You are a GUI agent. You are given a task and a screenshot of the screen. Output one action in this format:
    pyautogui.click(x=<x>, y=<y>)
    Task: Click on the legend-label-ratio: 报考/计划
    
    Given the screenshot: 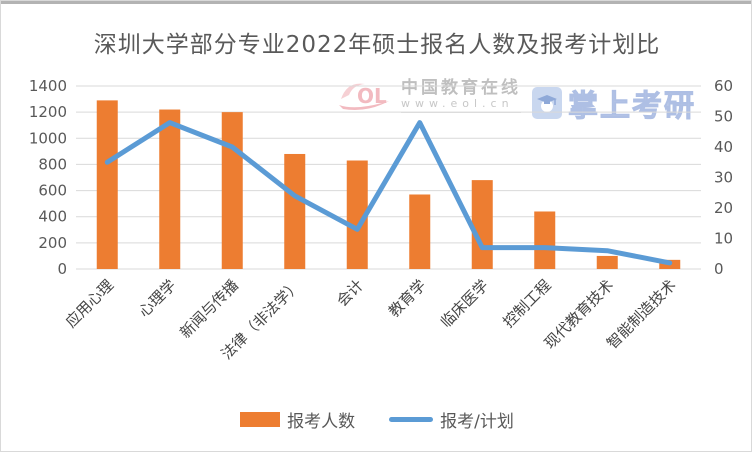 What is the action you would take?
    pyautogui.click(x=477, y=422)
    